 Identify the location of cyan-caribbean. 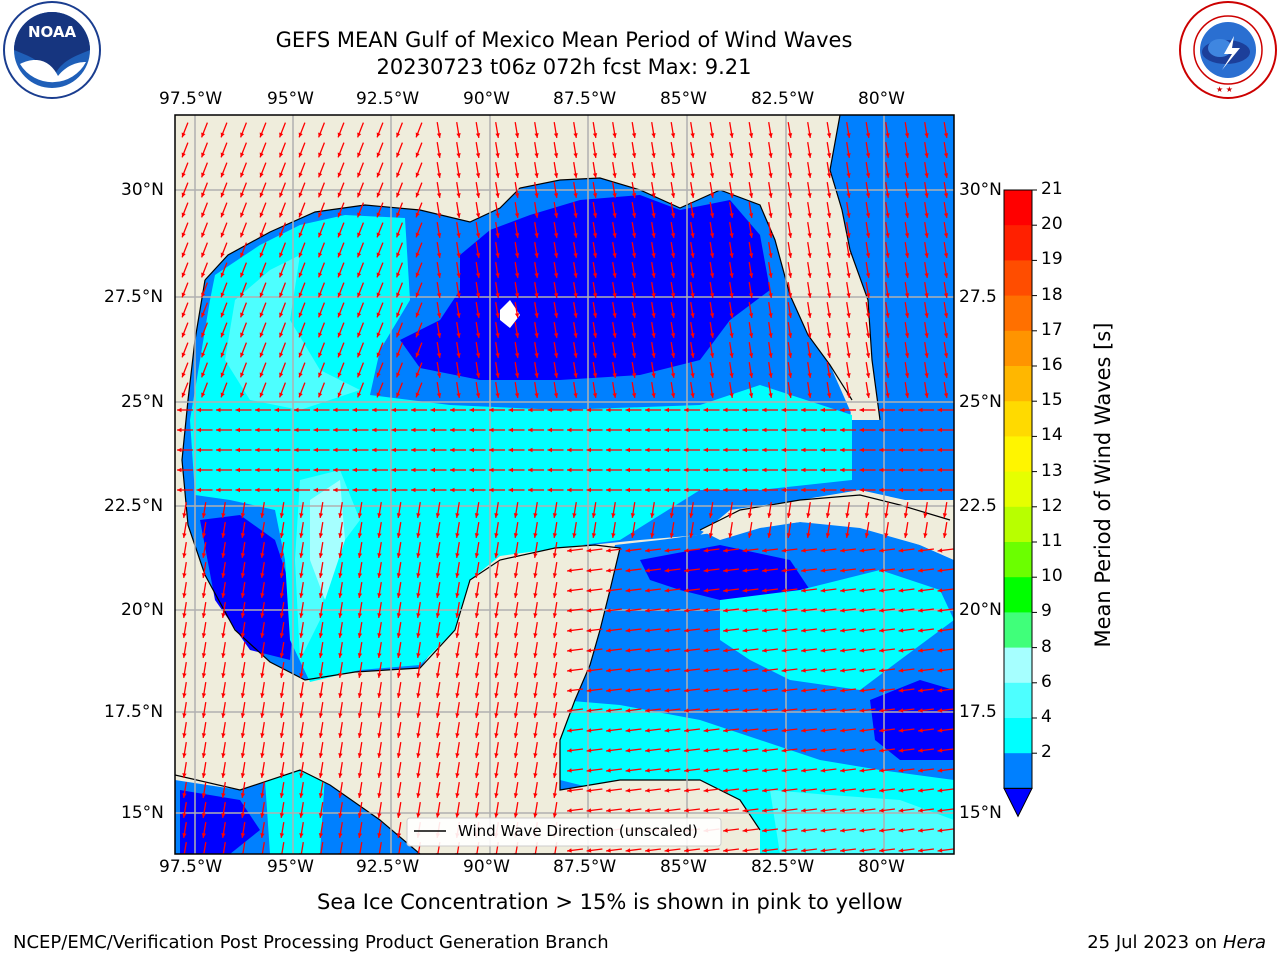
(837, 630).